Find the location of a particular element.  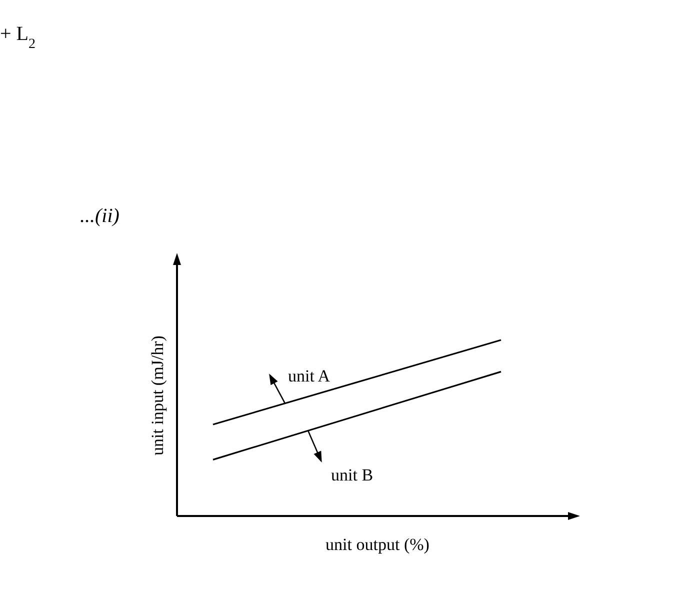

y-axis-title: unit input (mJ/hr) is located at coordinates (157, 396).